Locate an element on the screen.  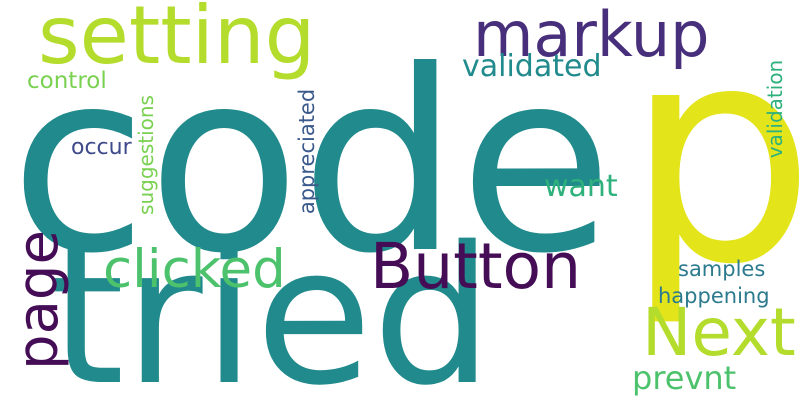
word-clicked: clicked is located at coordinates (194, 269).